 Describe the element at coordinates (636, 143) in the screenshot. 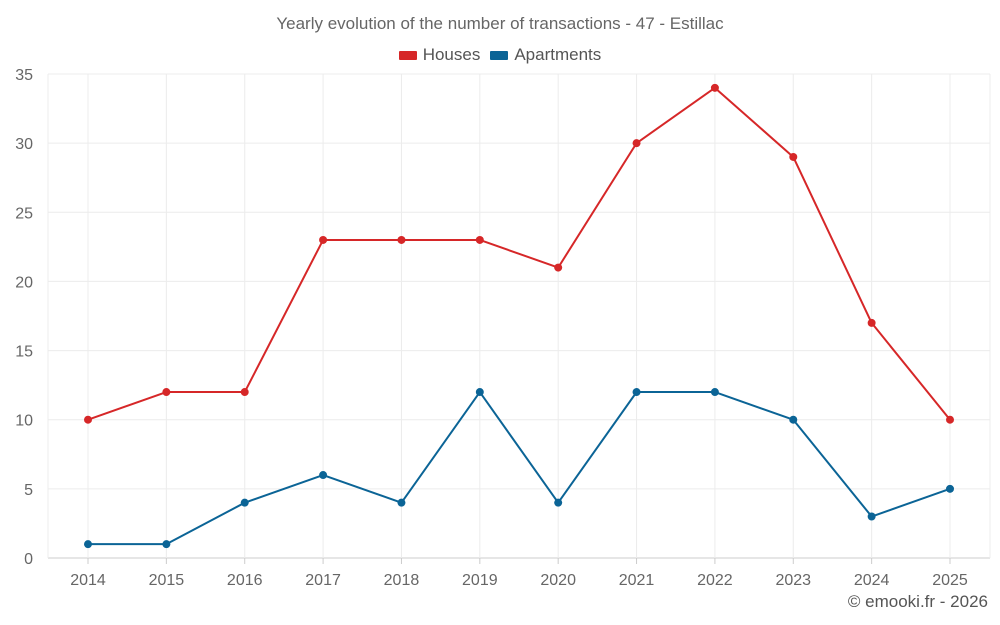

I see `data-point-houses-2021` at that location.